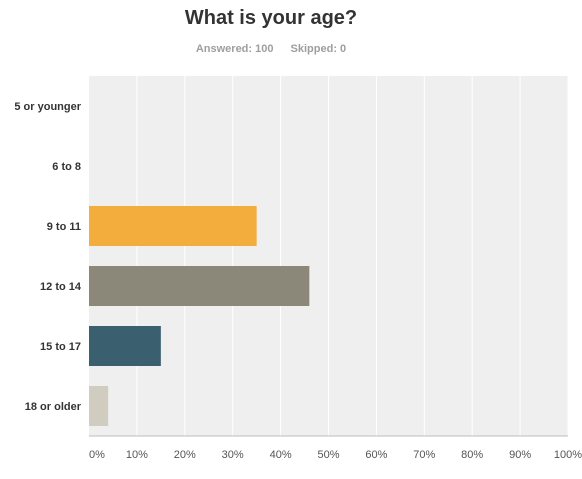  I want to click on x-tick-label: 100%, so click(568, 455).